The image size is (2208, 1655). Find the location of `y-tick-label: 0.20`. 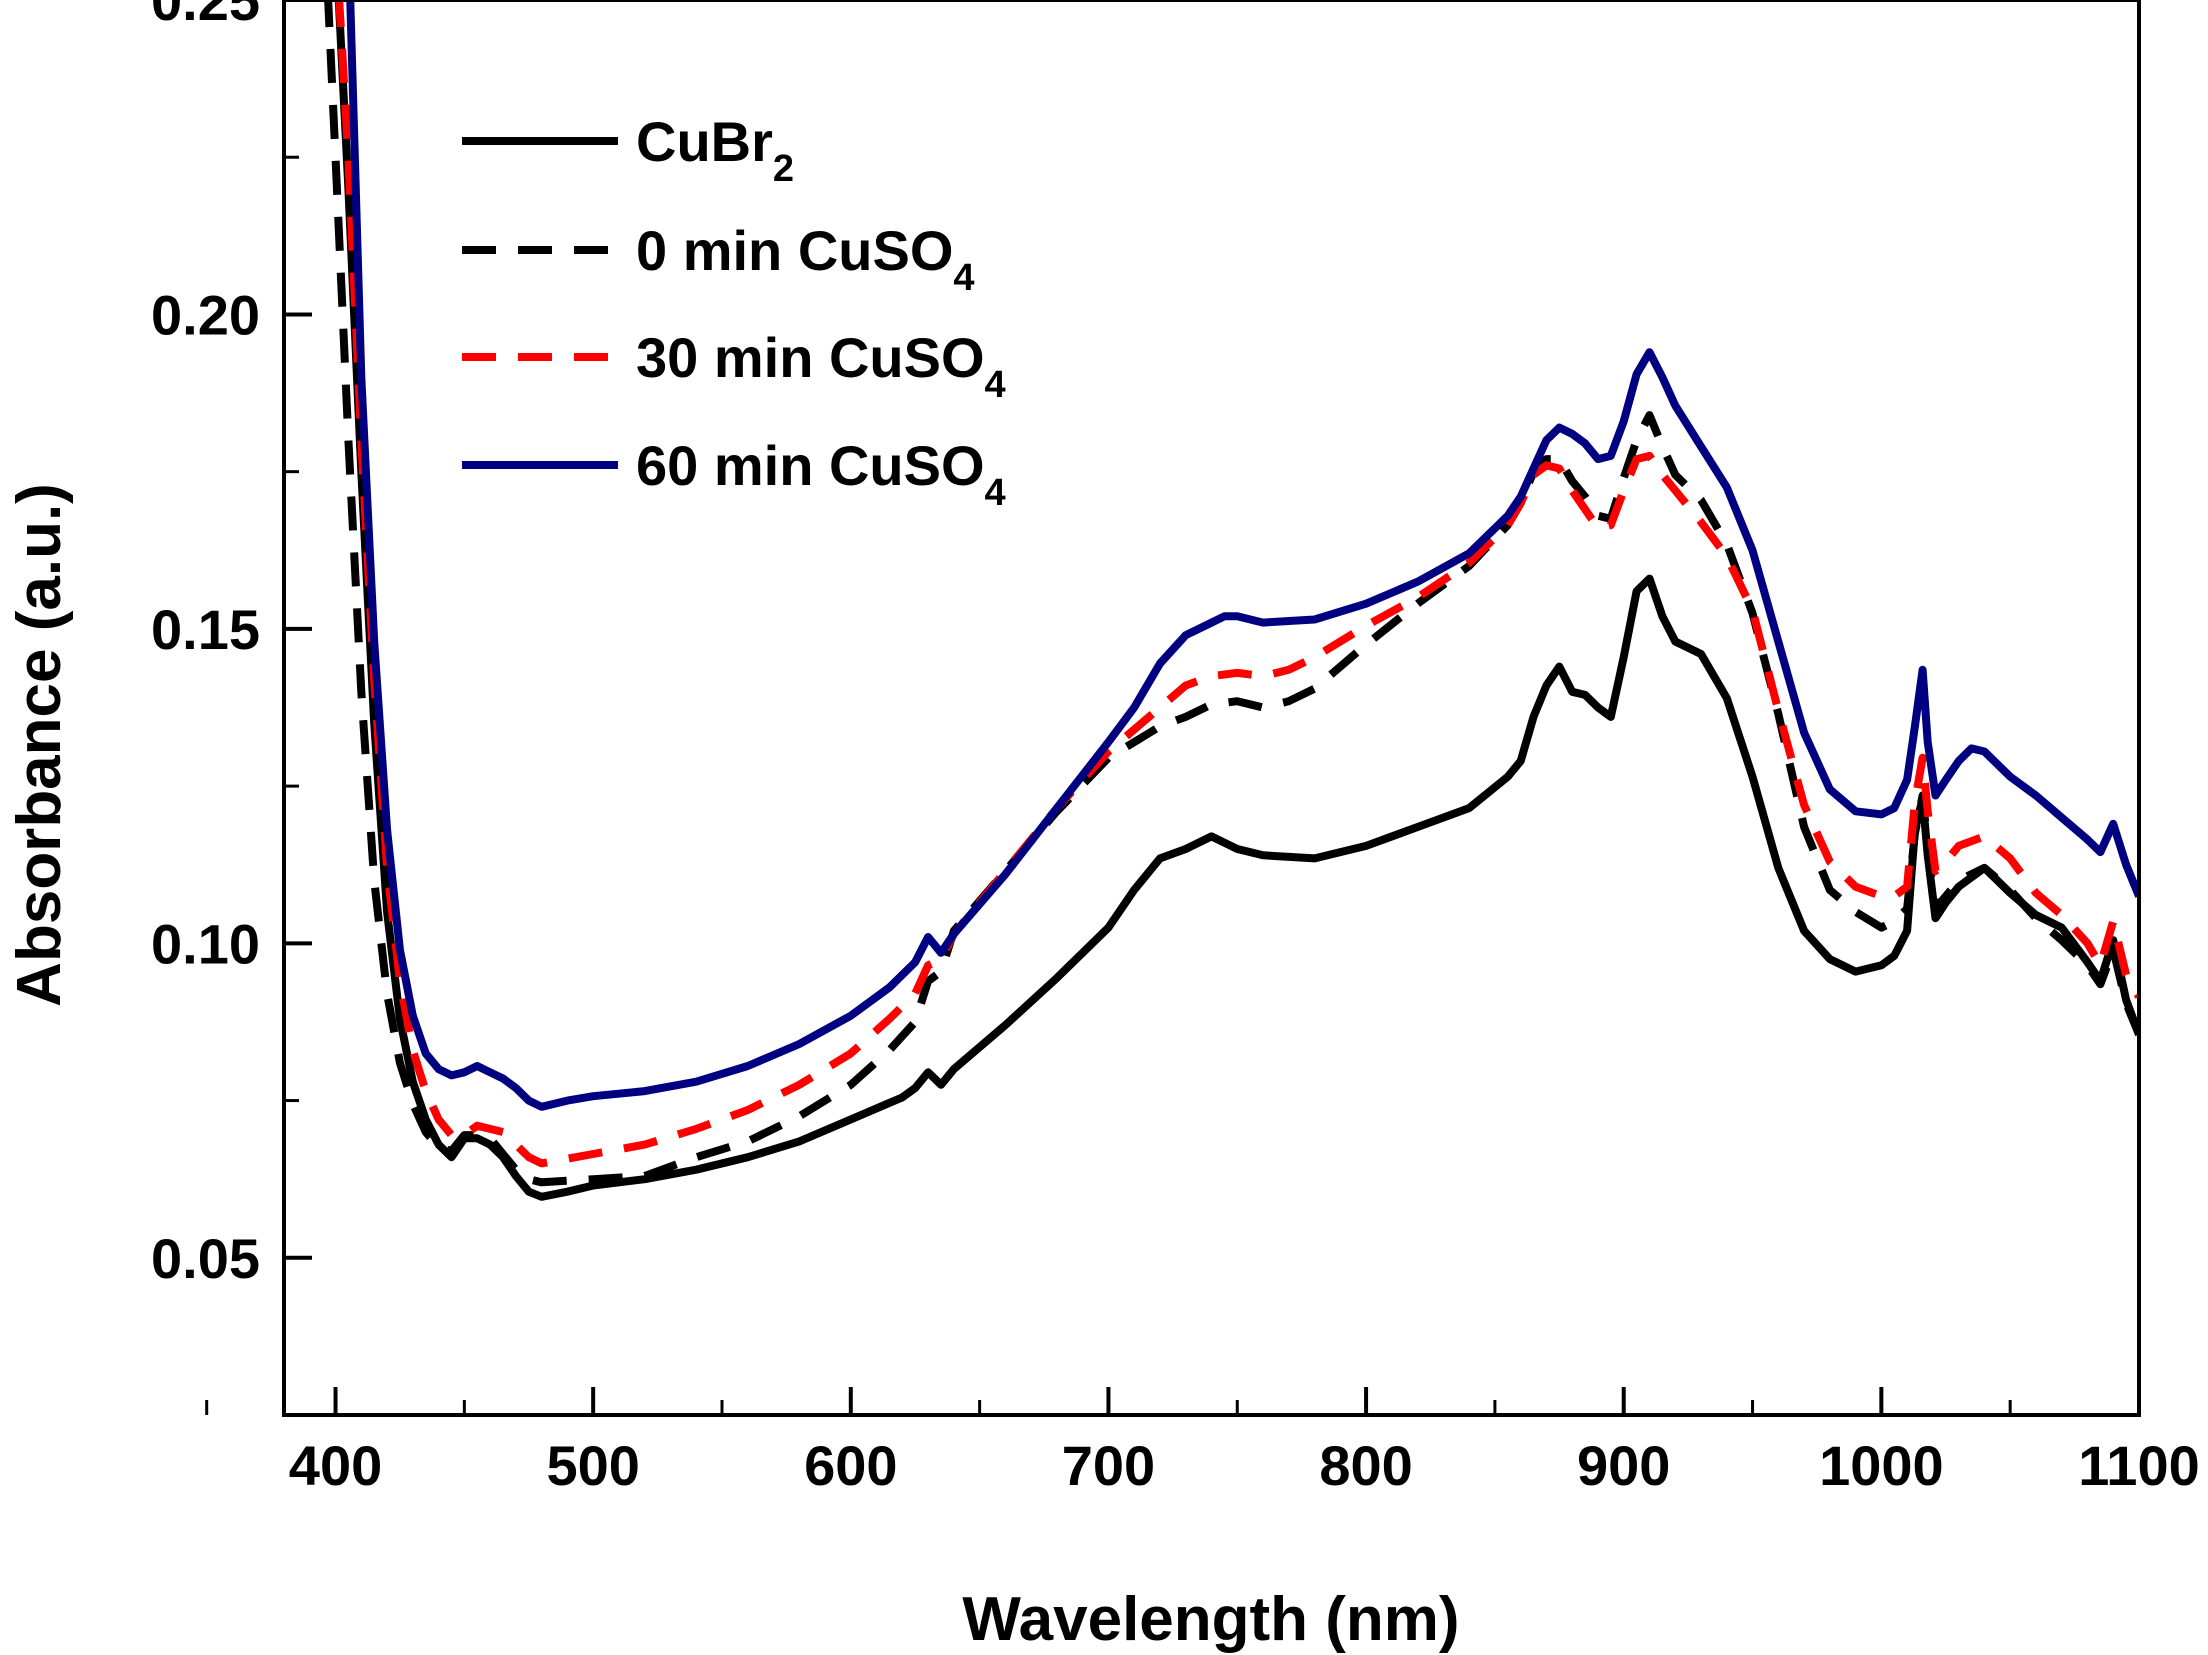

y-tick-label: 0.20 is located at coordinates (205, 314).